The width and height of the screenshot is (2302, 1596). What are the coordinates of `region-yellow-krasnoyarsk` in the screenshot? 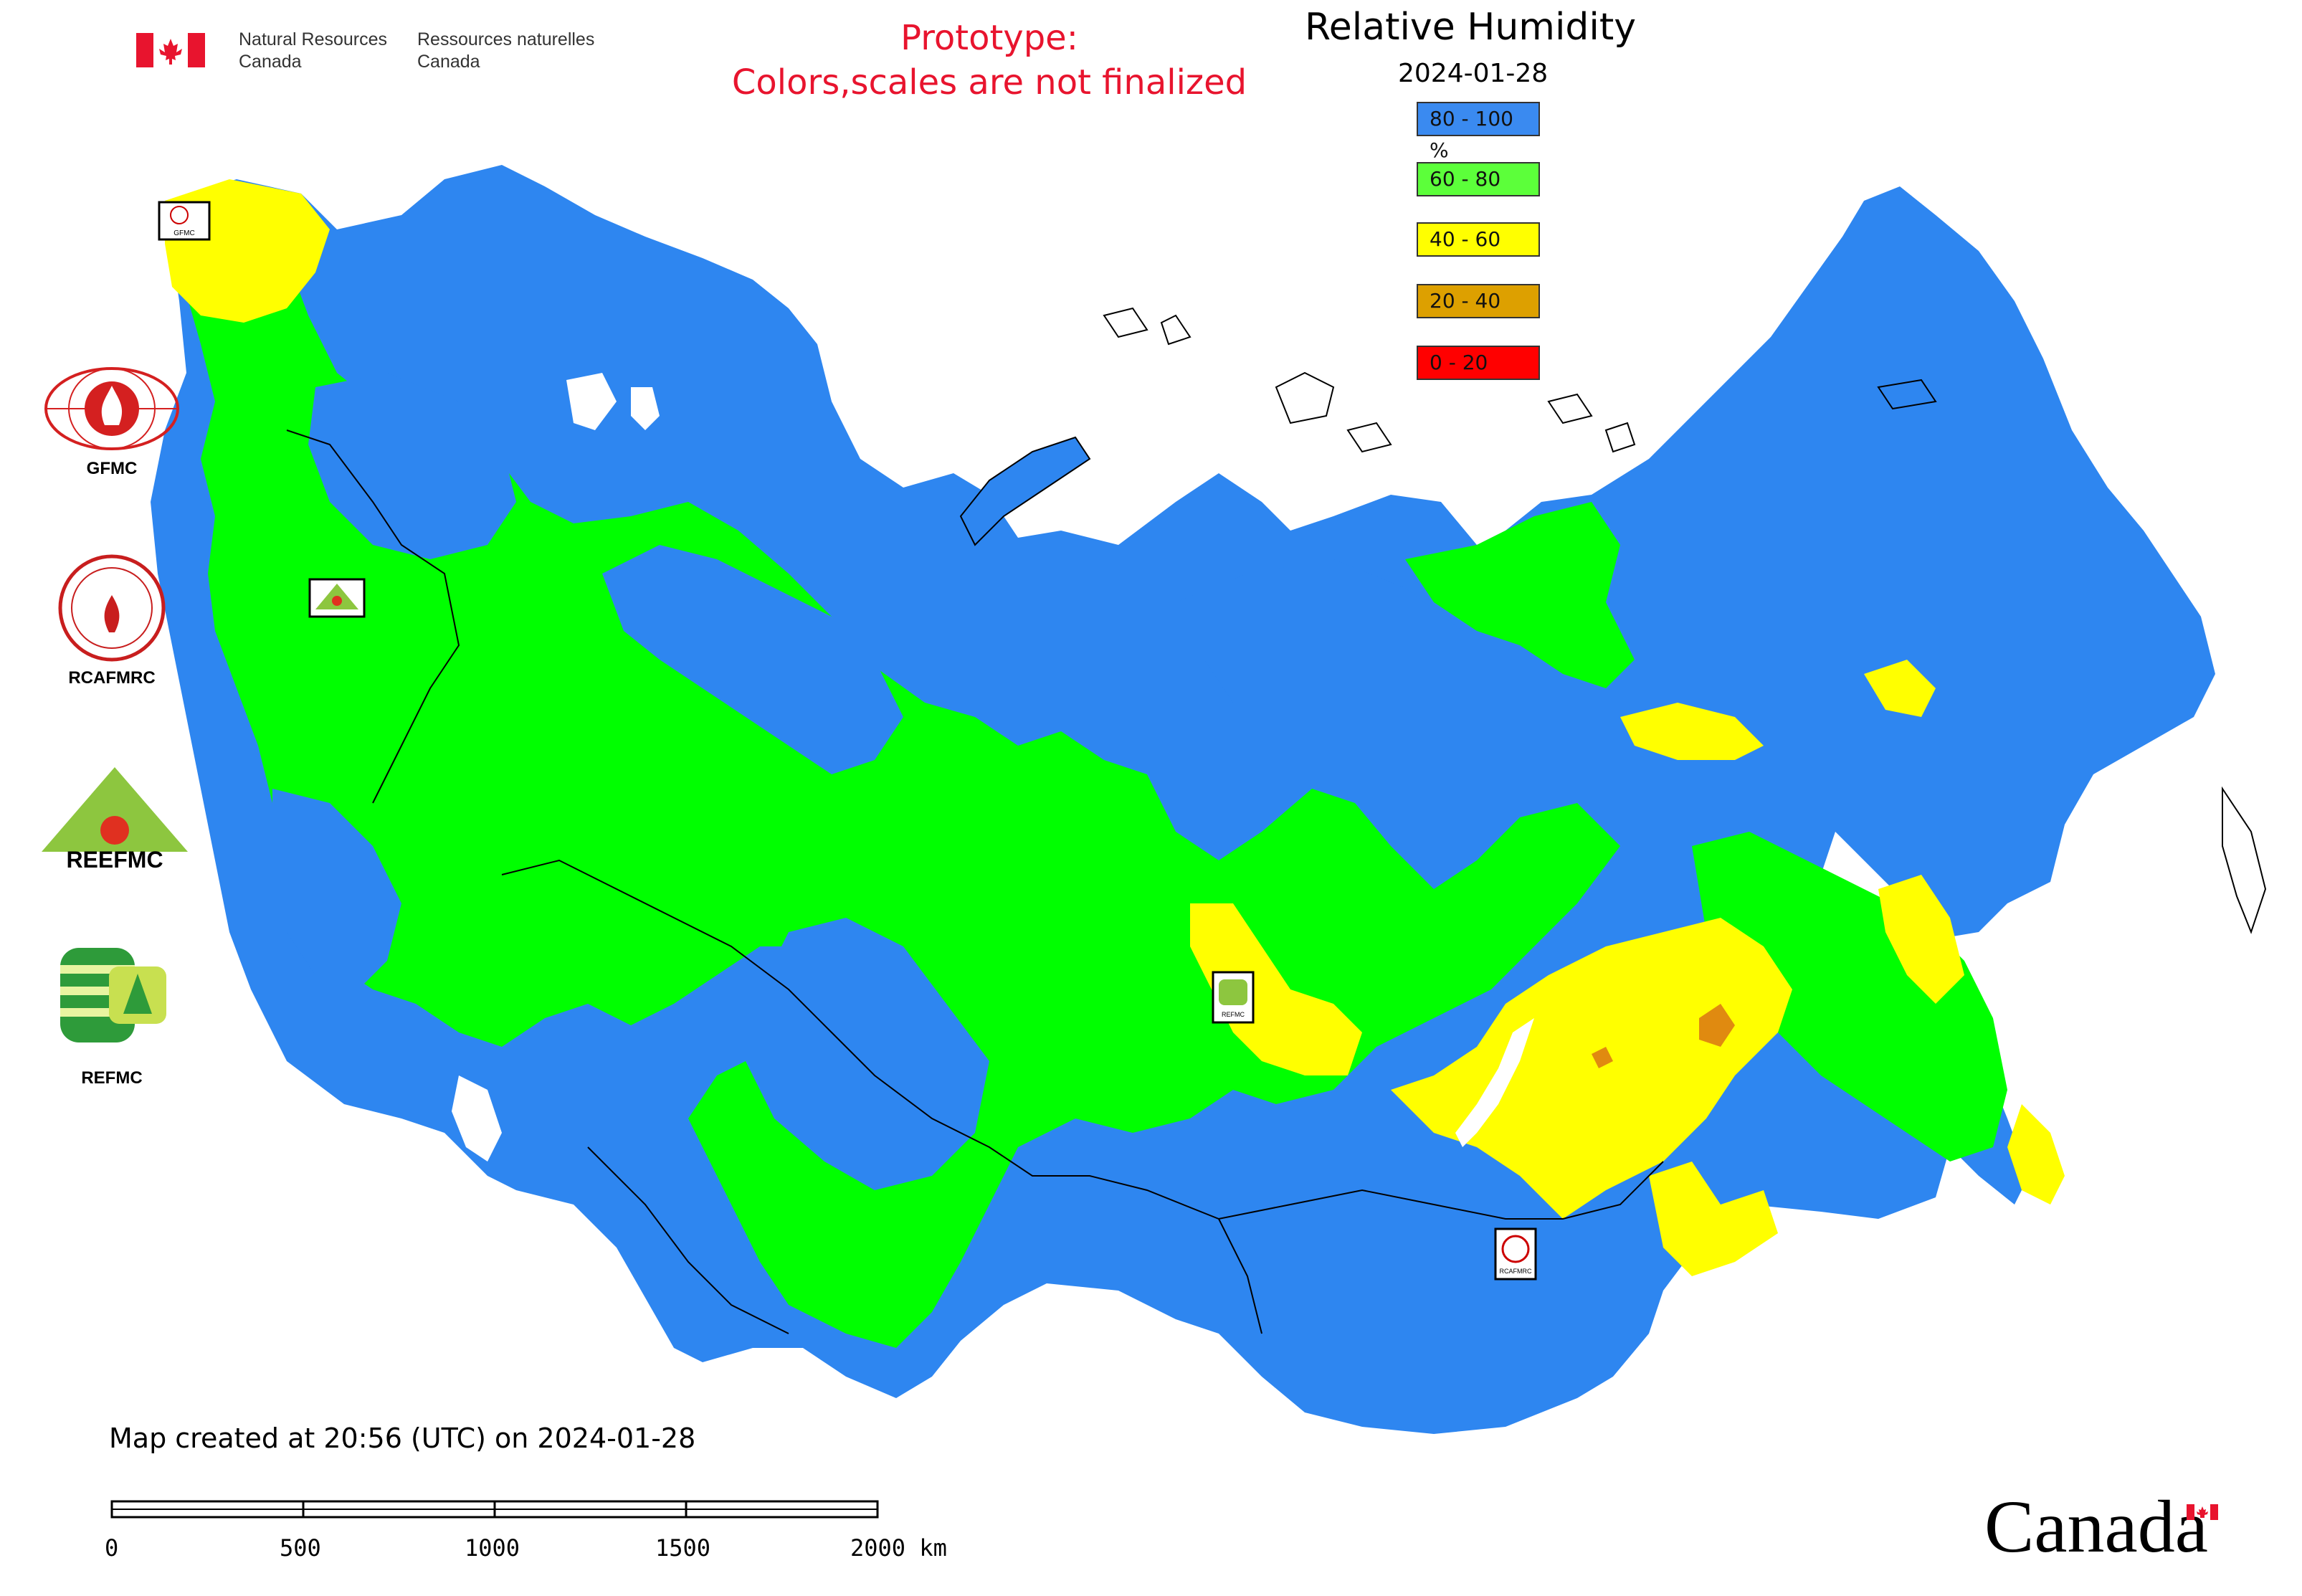 It's located at (1276, 989).